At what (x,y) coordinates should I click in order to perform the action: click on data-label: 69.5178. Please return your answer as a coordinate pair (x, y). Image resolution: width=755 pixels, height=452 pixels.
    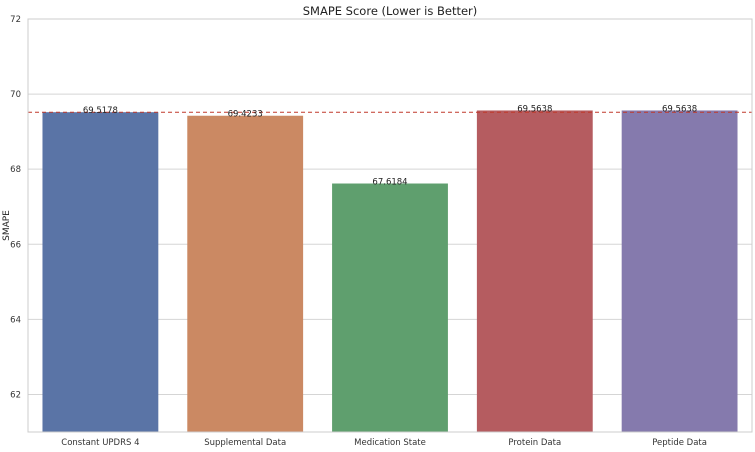
    Looking at the image, I should click on (100, 111).